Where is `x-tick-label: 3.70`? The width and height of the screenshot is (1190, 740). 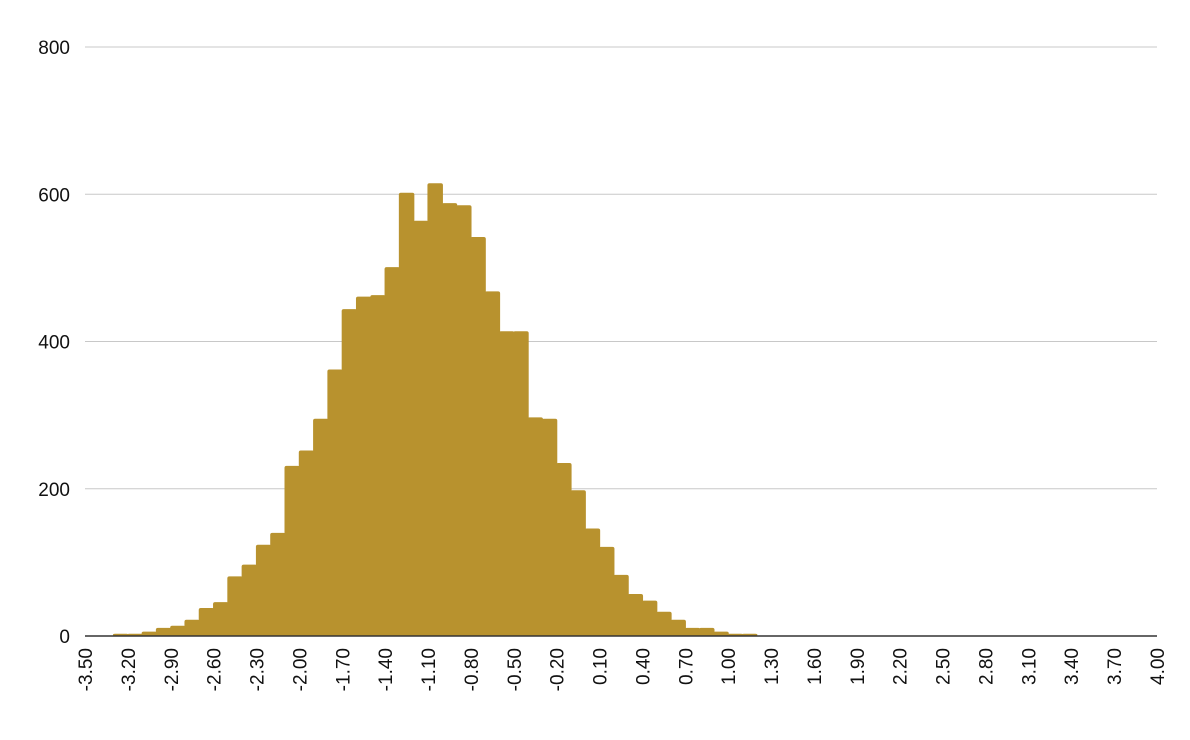
x-tick-label: 3.70 is located at coordinates (1115, 666).